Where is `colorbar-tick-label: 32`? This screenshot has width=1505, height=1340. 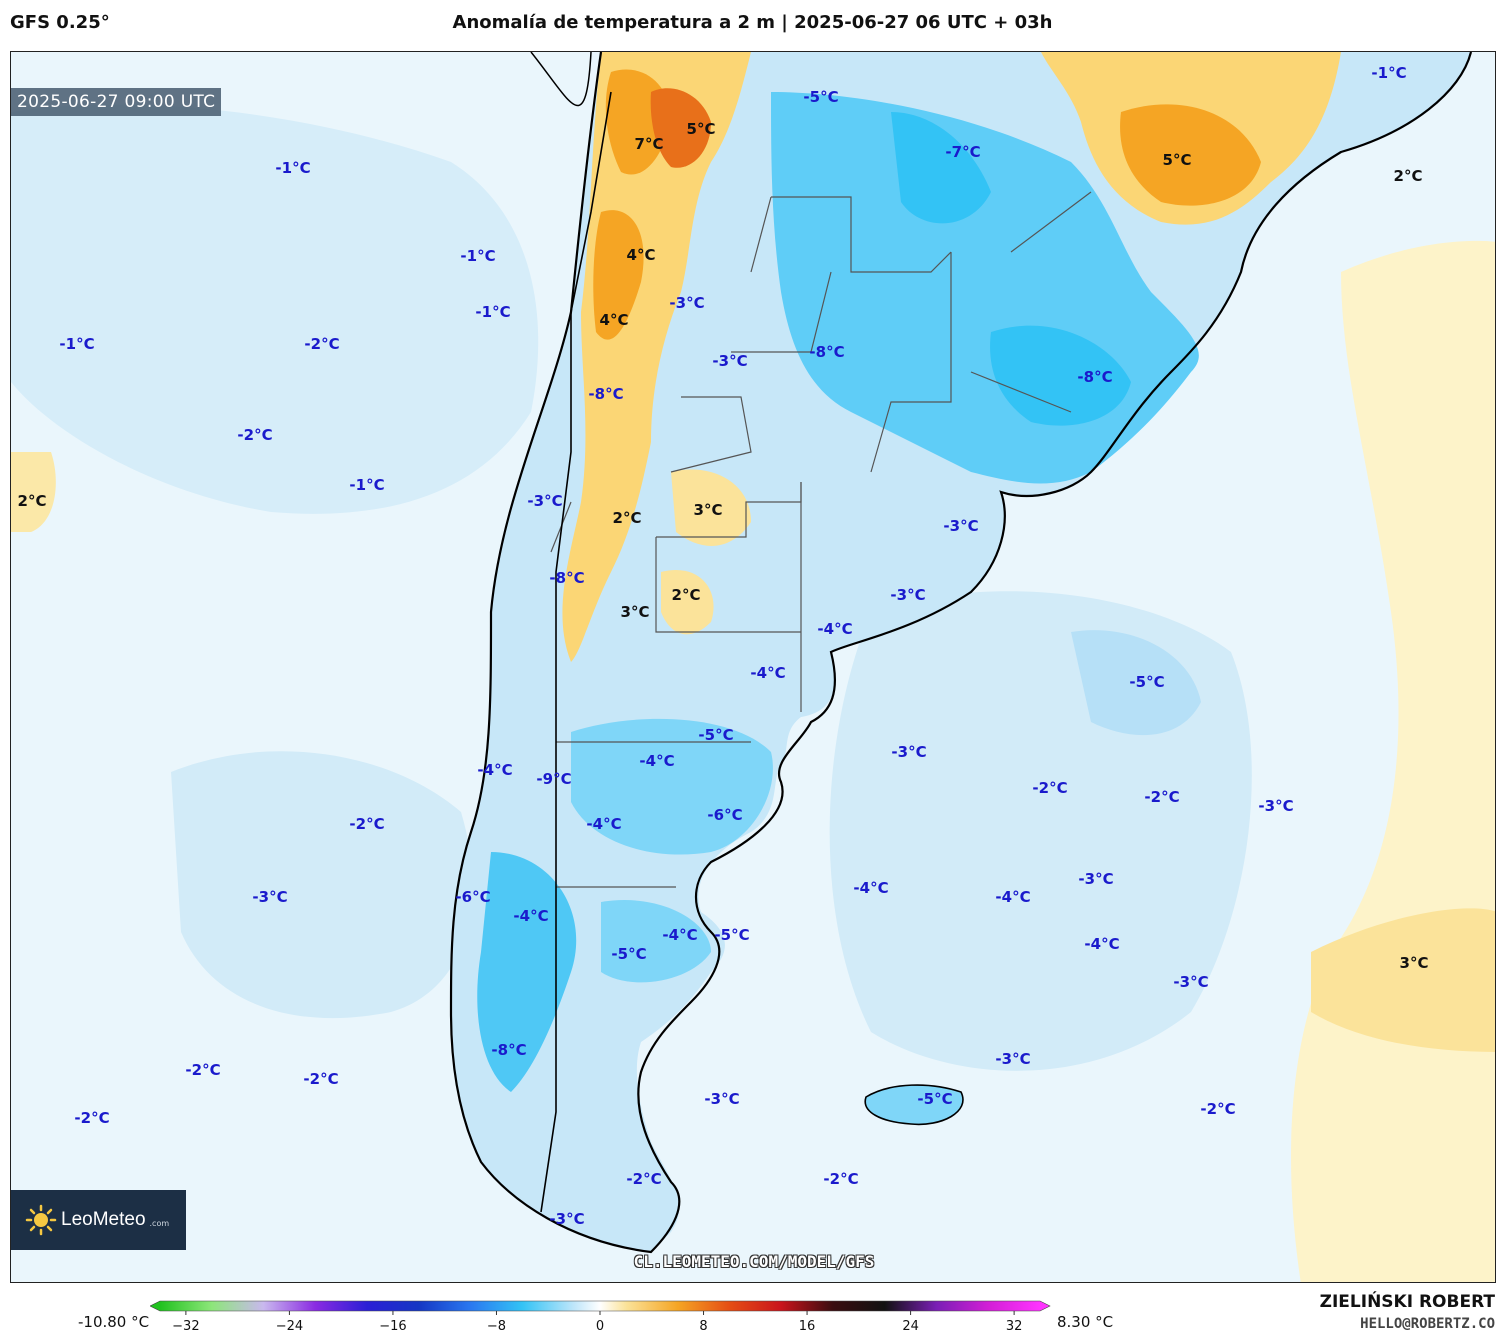
colorbar-tick-label: 32 is located at coordinates (1014, 1326).